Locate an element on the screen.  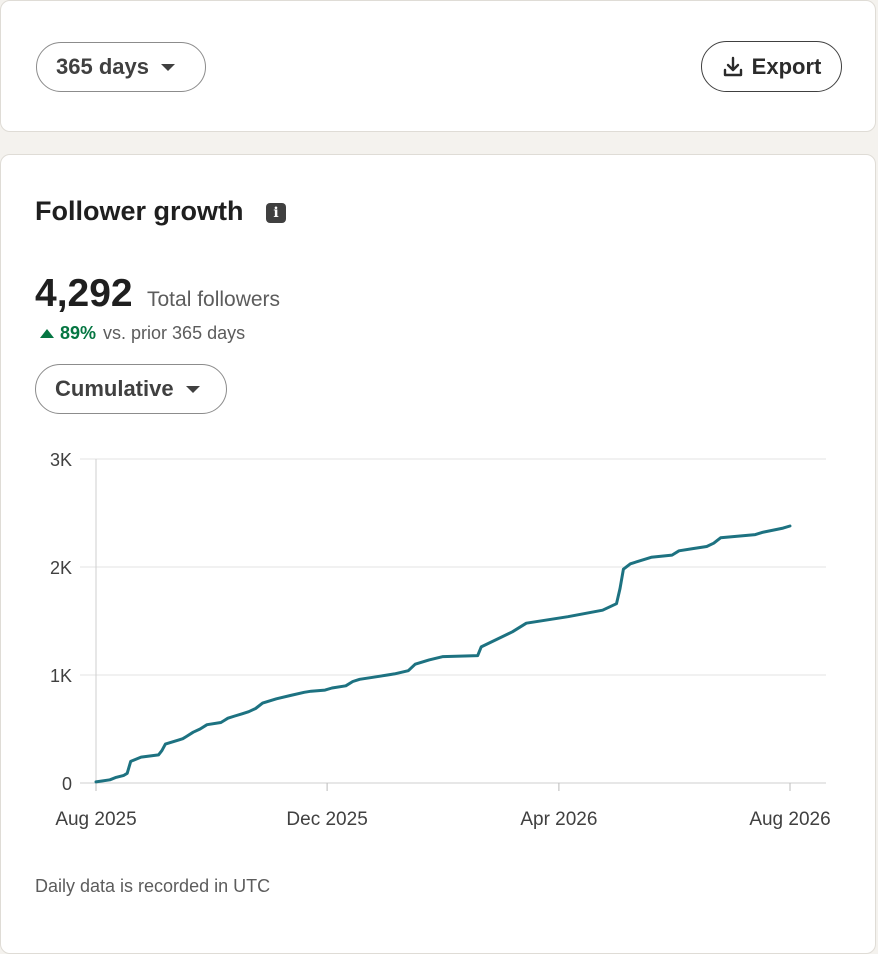
chart-mode-label: Cumulative is located at coordinates (114, 388).